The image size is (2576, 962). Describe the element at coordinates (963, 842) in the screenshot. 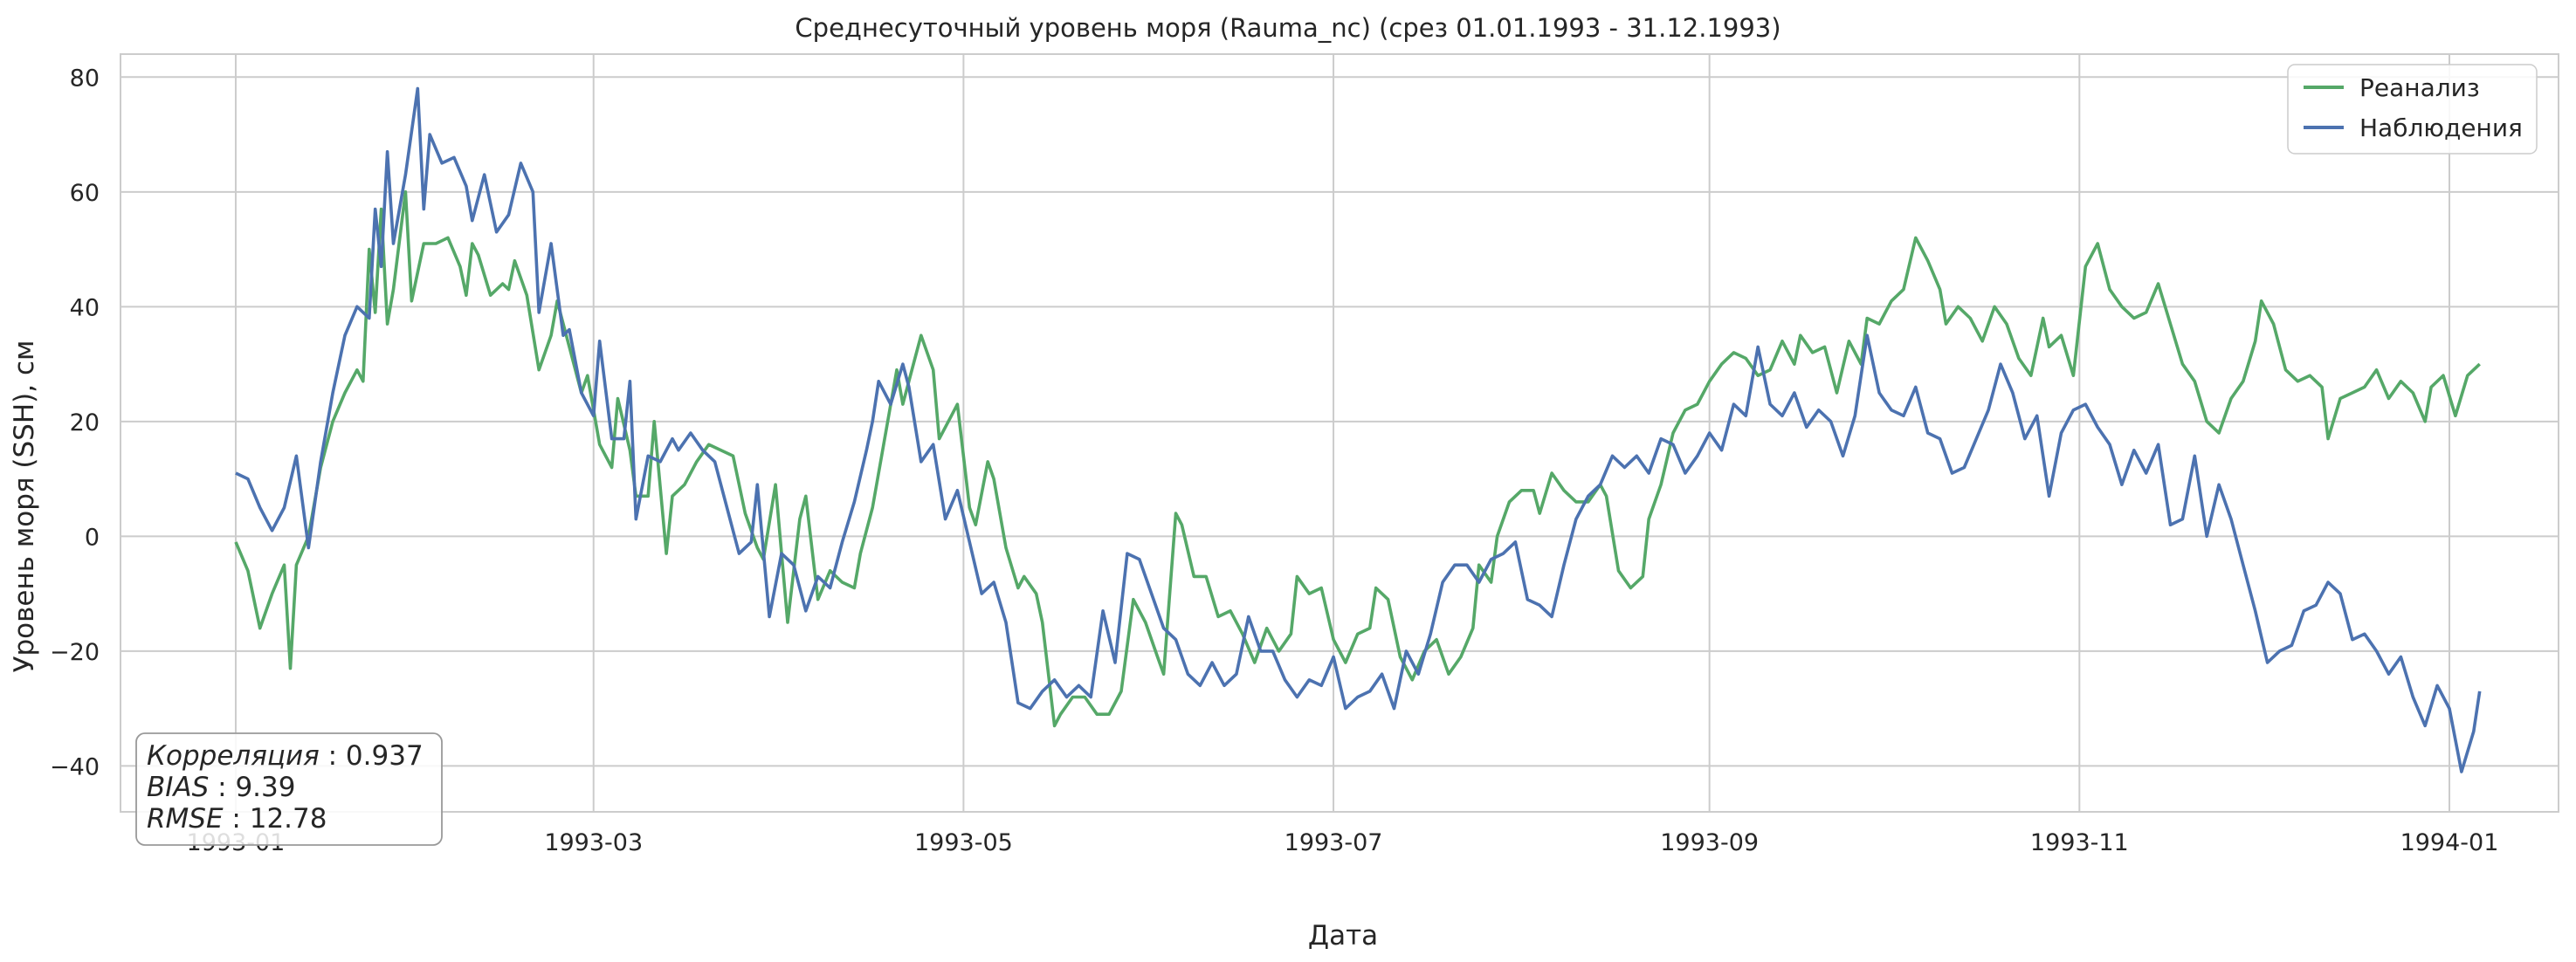

I see `x-tick-label: 1993-05` at that location.